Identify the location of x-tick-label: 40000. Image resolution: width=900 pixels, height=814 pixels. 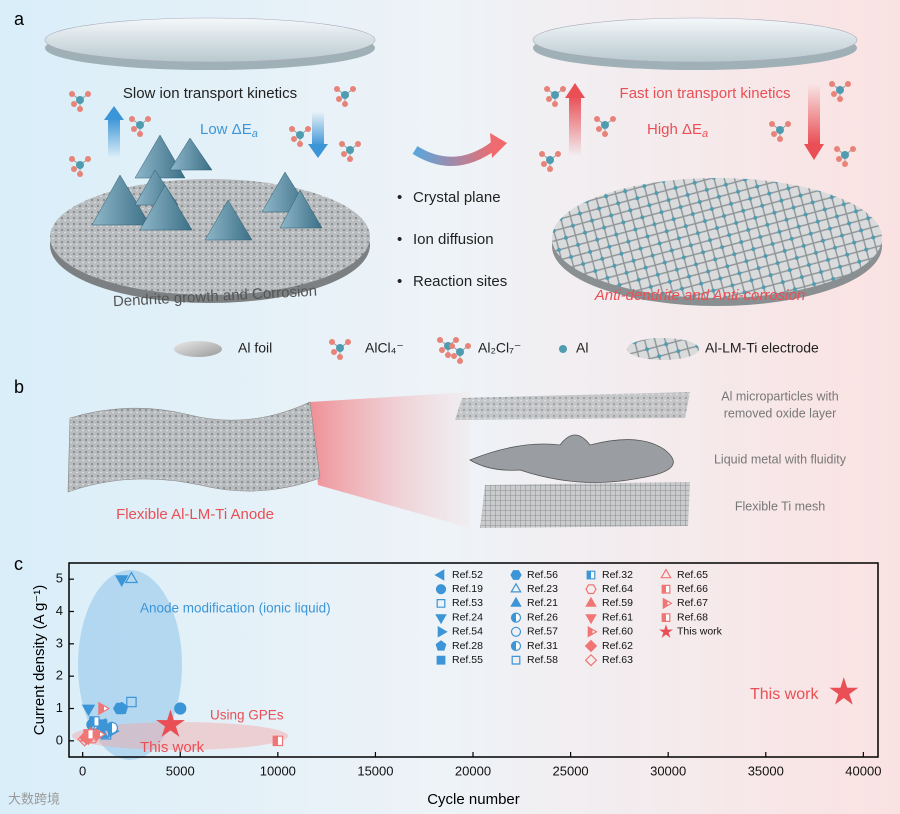
(863, 770).